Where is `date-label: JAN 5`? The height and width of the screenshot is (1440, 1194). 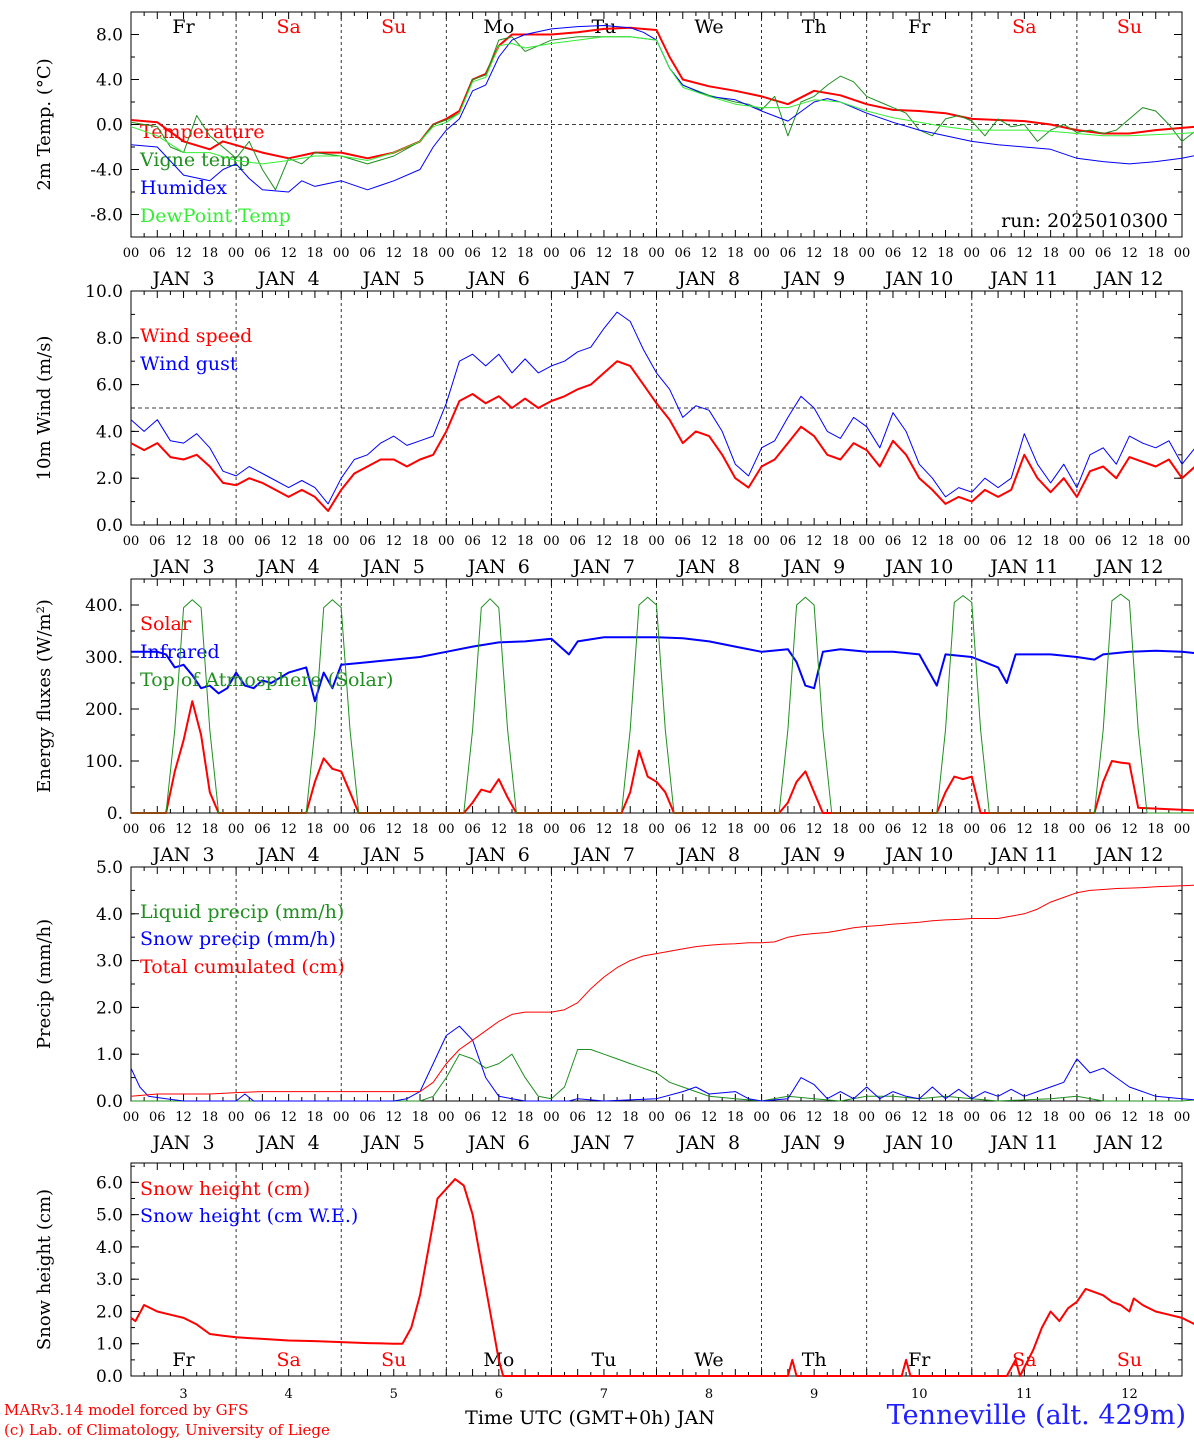
date-label: JAN 5 is located at coordinates (393, 1143).